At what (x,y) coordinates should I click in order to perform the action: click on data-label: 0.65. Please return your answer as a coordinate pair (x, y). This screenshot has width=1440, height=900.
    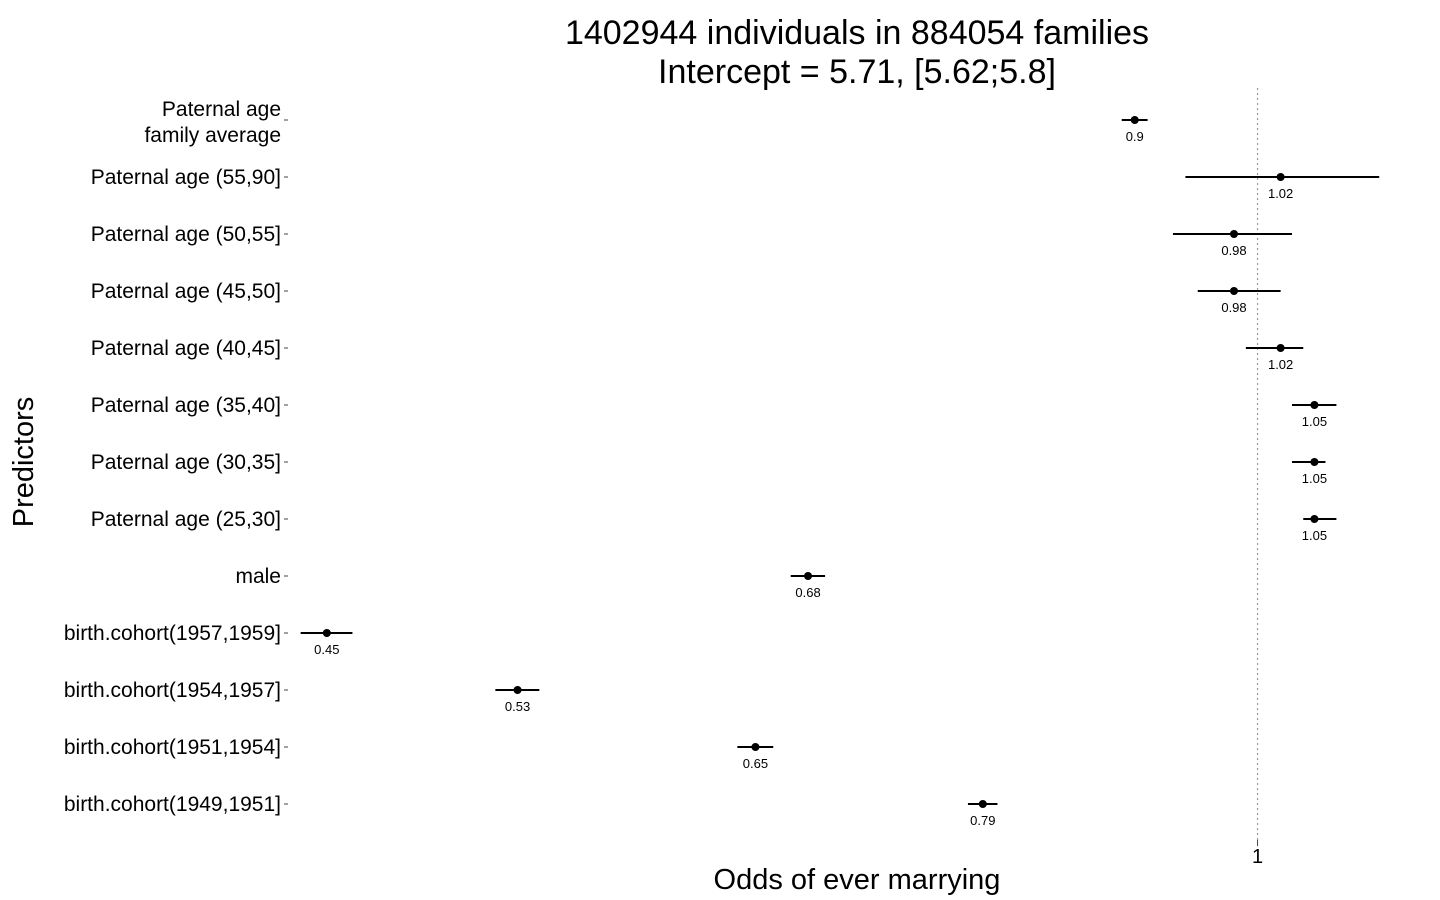
    Looking at the image, I should click on (755, 763).